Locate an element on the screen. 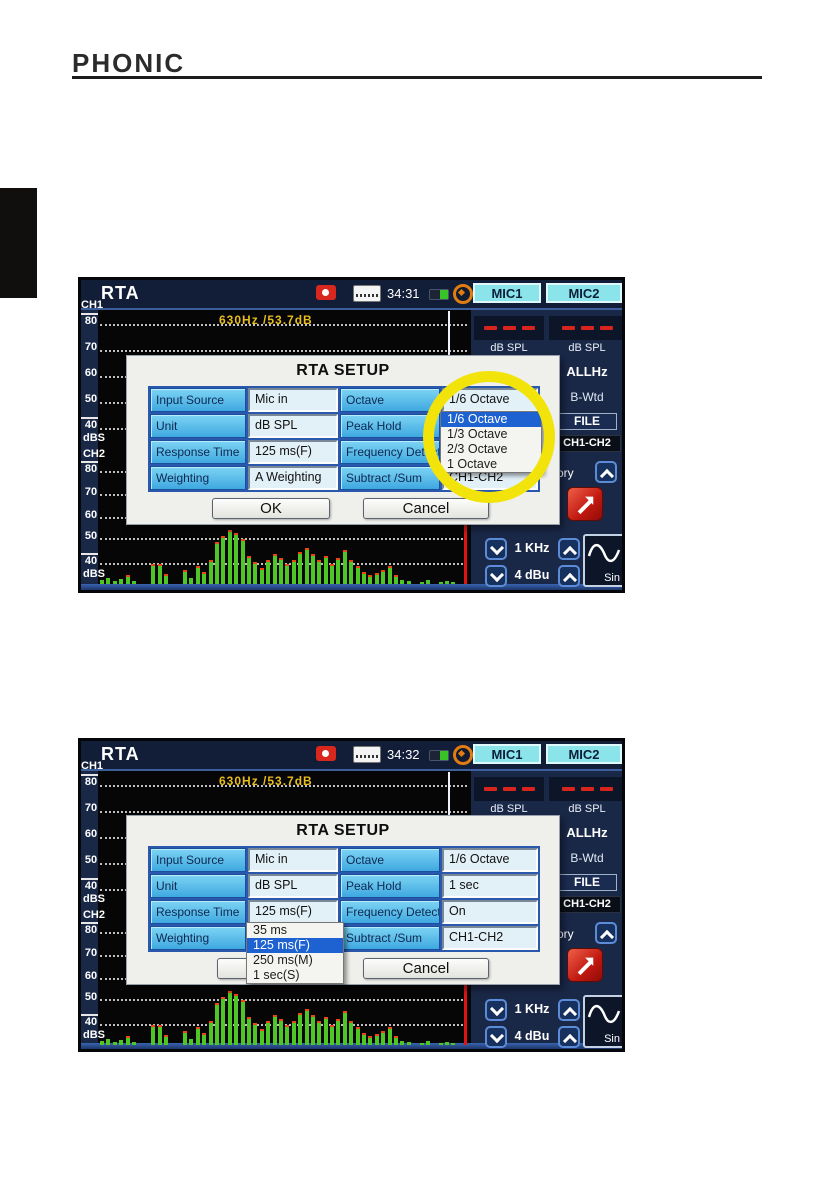  dropdown-option: 35 ms is located at coordinates (270, 930).